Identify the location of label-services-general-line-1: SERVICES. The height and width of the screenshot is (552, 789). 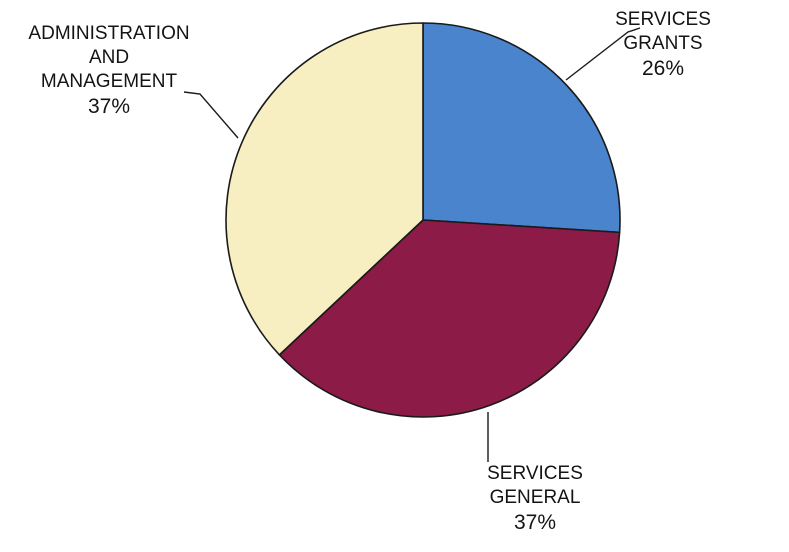
(535, 473).